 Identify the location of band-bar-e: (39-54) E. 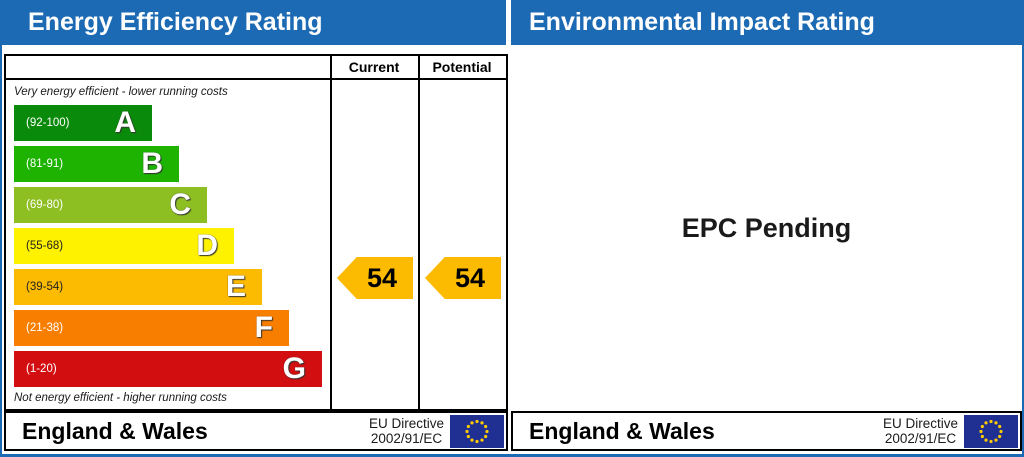
(138, 287).